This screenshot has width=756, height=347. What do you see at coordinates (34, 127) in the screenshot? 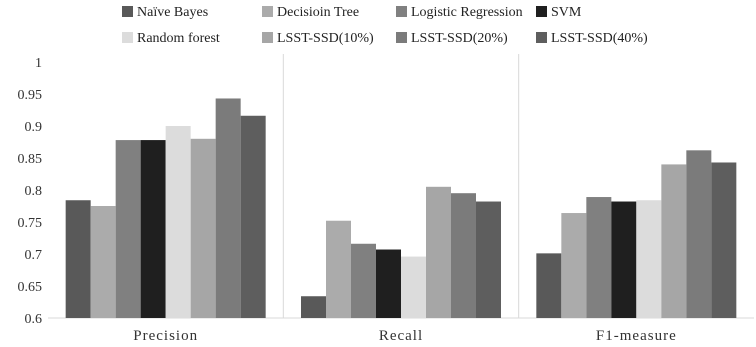
I see `y-tick-label: 0.9` at bounding box center [34, 127].